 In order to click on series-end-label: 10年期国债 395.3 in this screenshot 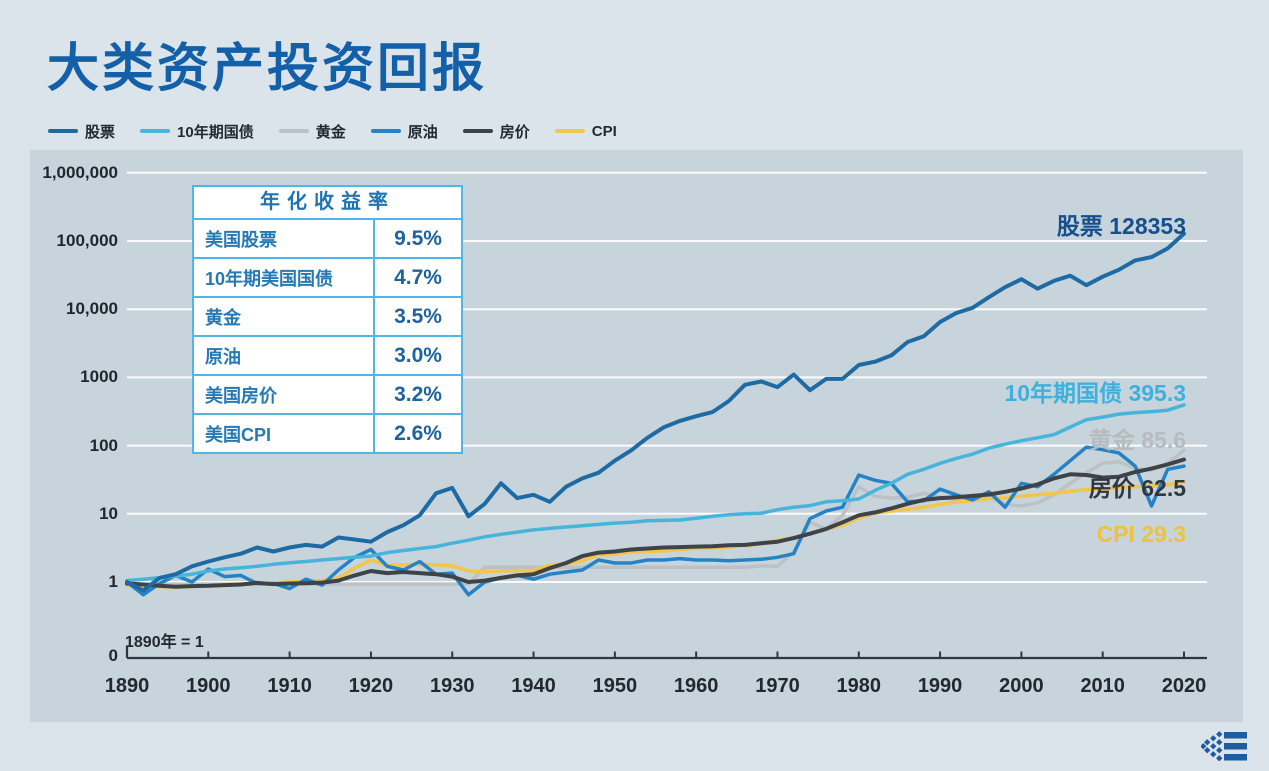, I will do `click(1095, 393)`.